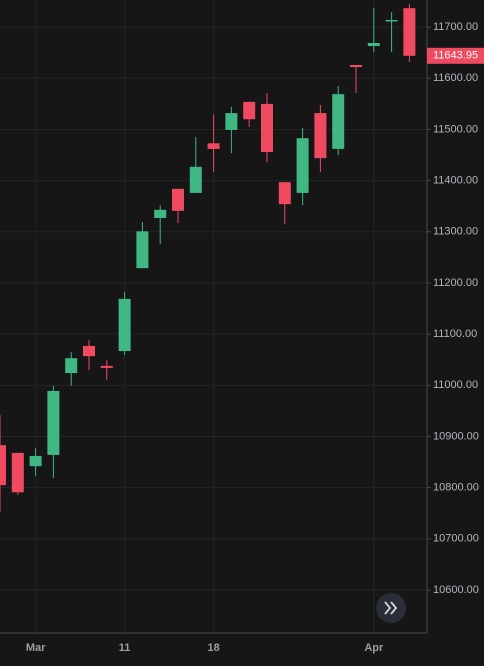 Image resolution: width=484 pixels, height=666 pixels. Describe the element at coordinates (455, 334) in the screenshot. I see `y-tick-label: 11100.00` at that location.